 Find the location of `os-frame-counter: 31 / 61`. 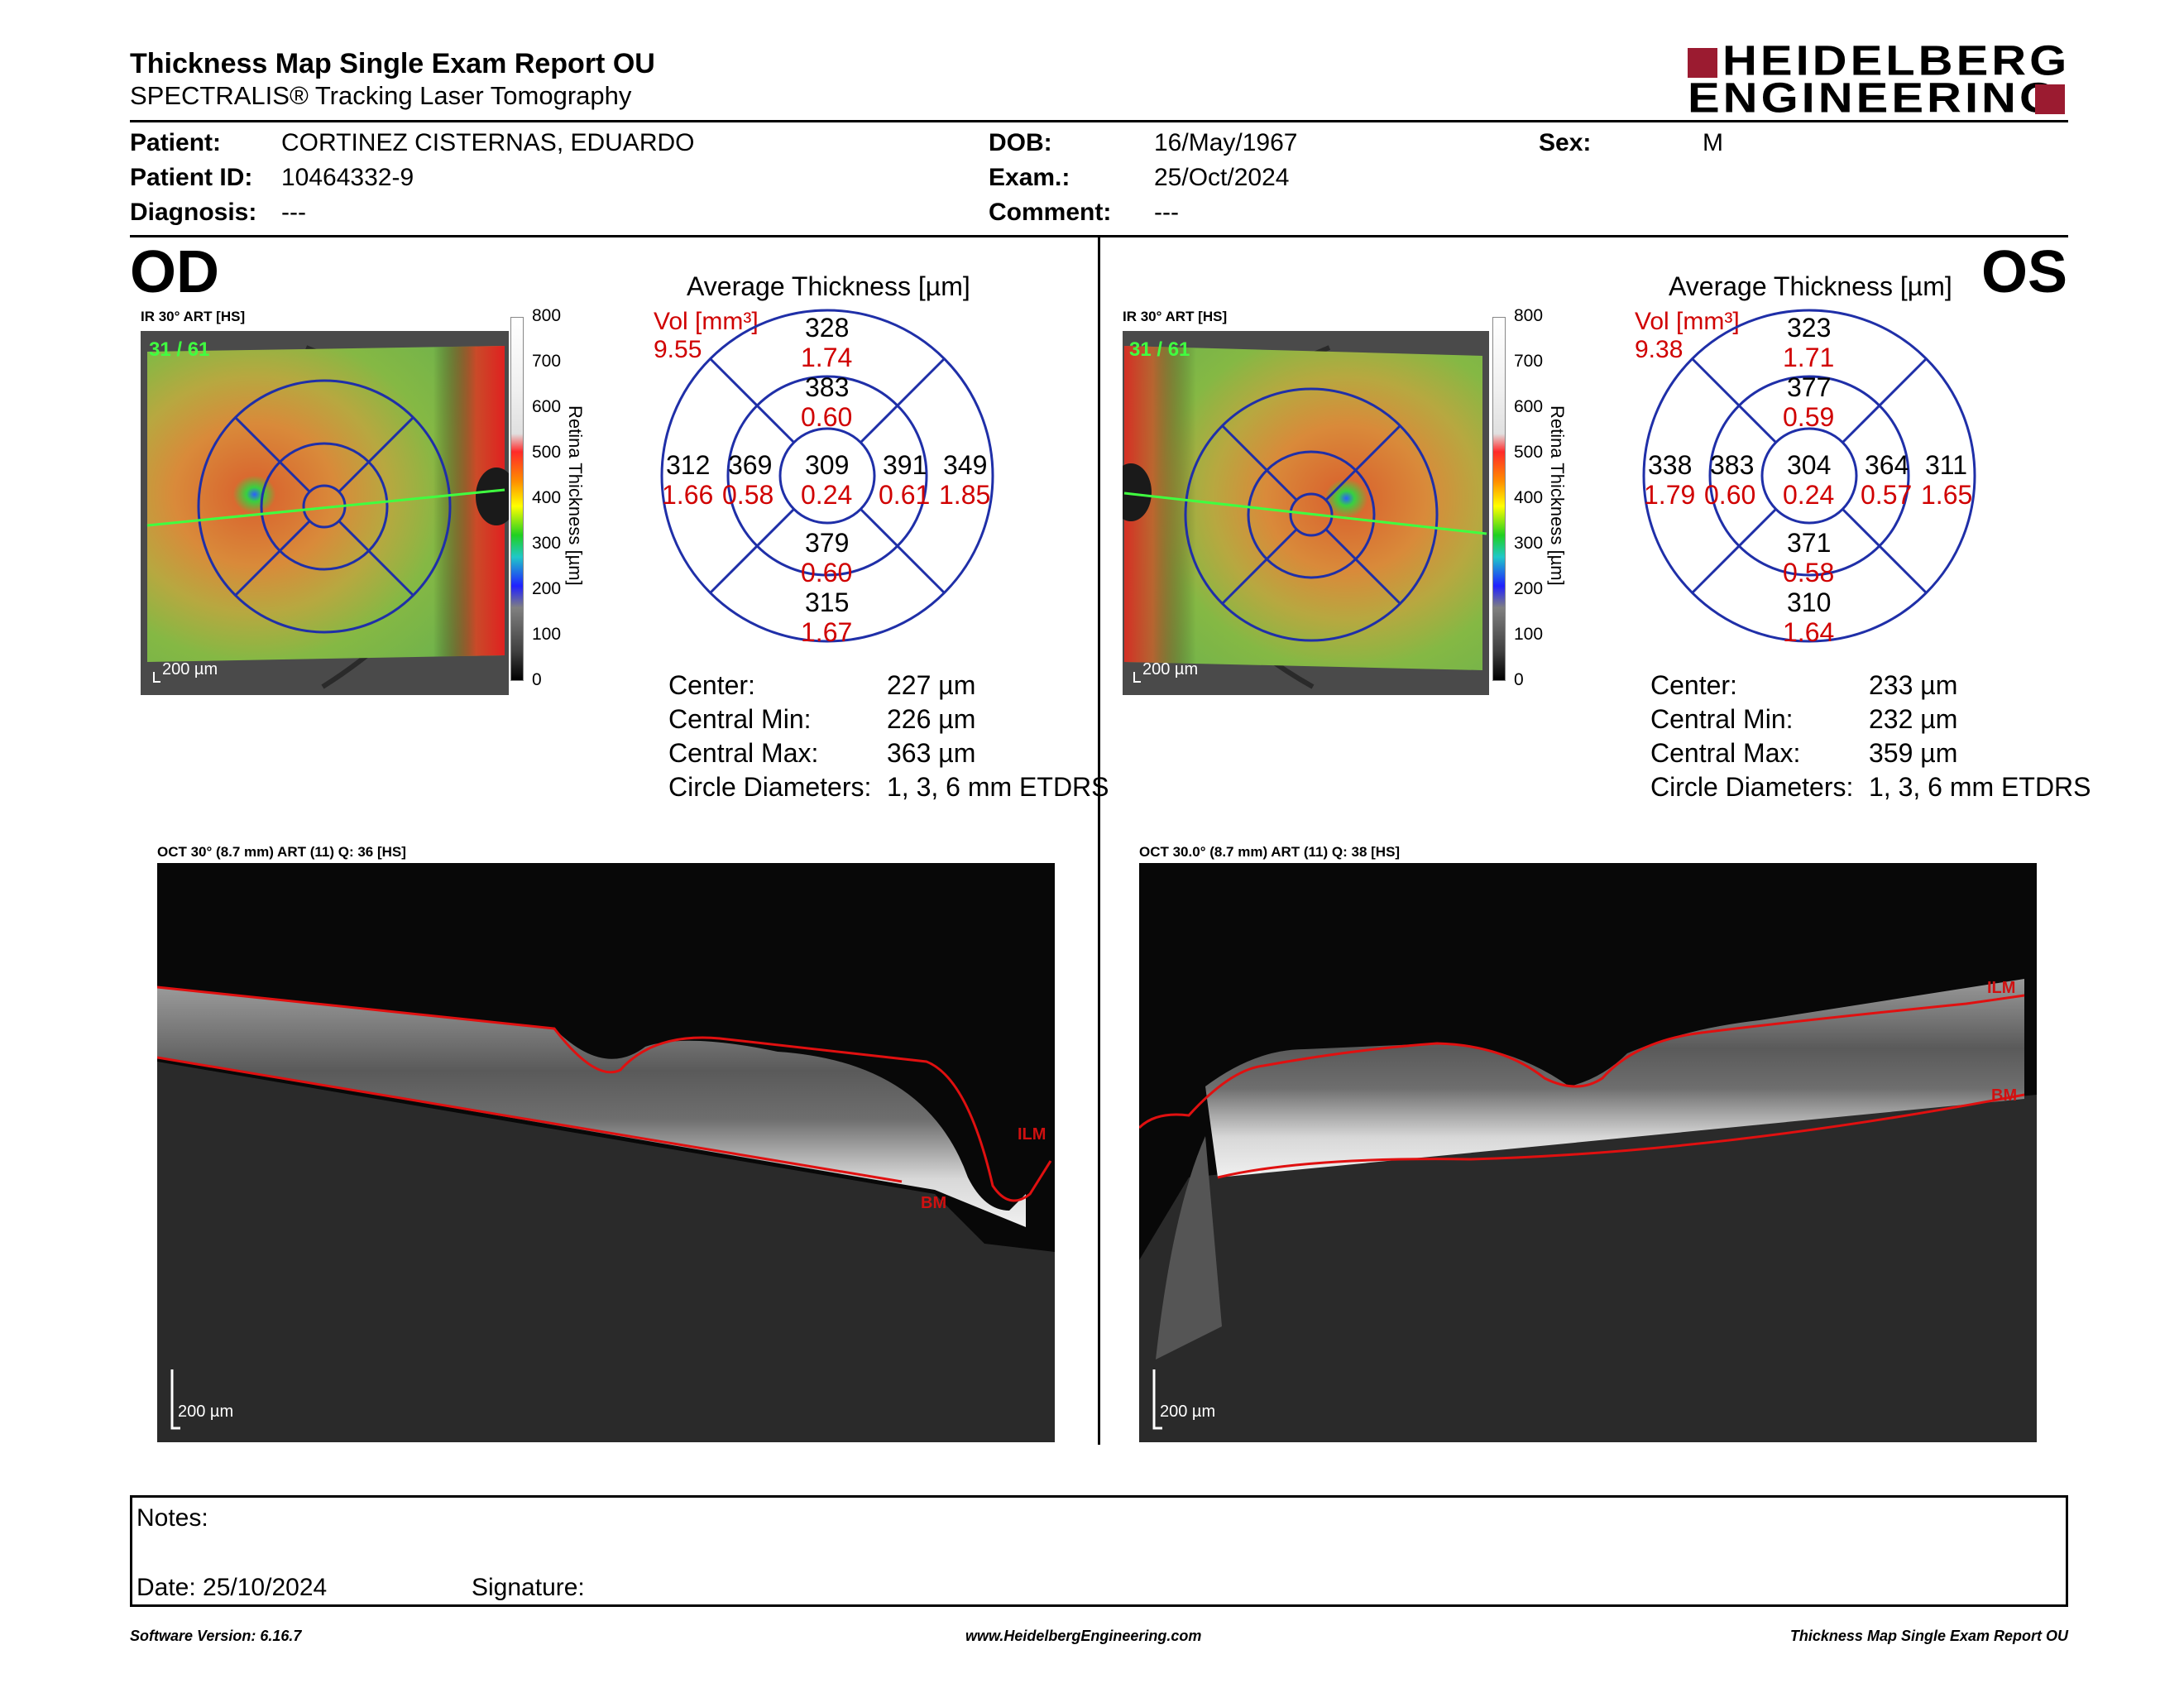

os-frame-counter: 31 / 61 is located at coordinates (1159, 349).